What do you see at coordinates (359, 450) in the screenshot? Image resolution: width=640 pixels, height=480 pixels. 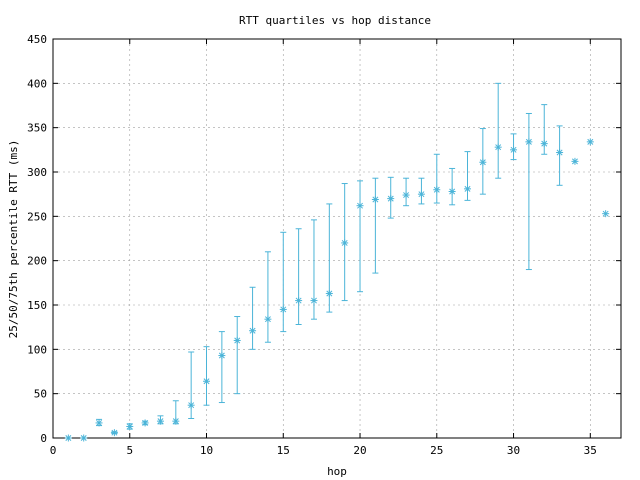 I see `x-tick-label: 20` at bounding box center [359, 450].